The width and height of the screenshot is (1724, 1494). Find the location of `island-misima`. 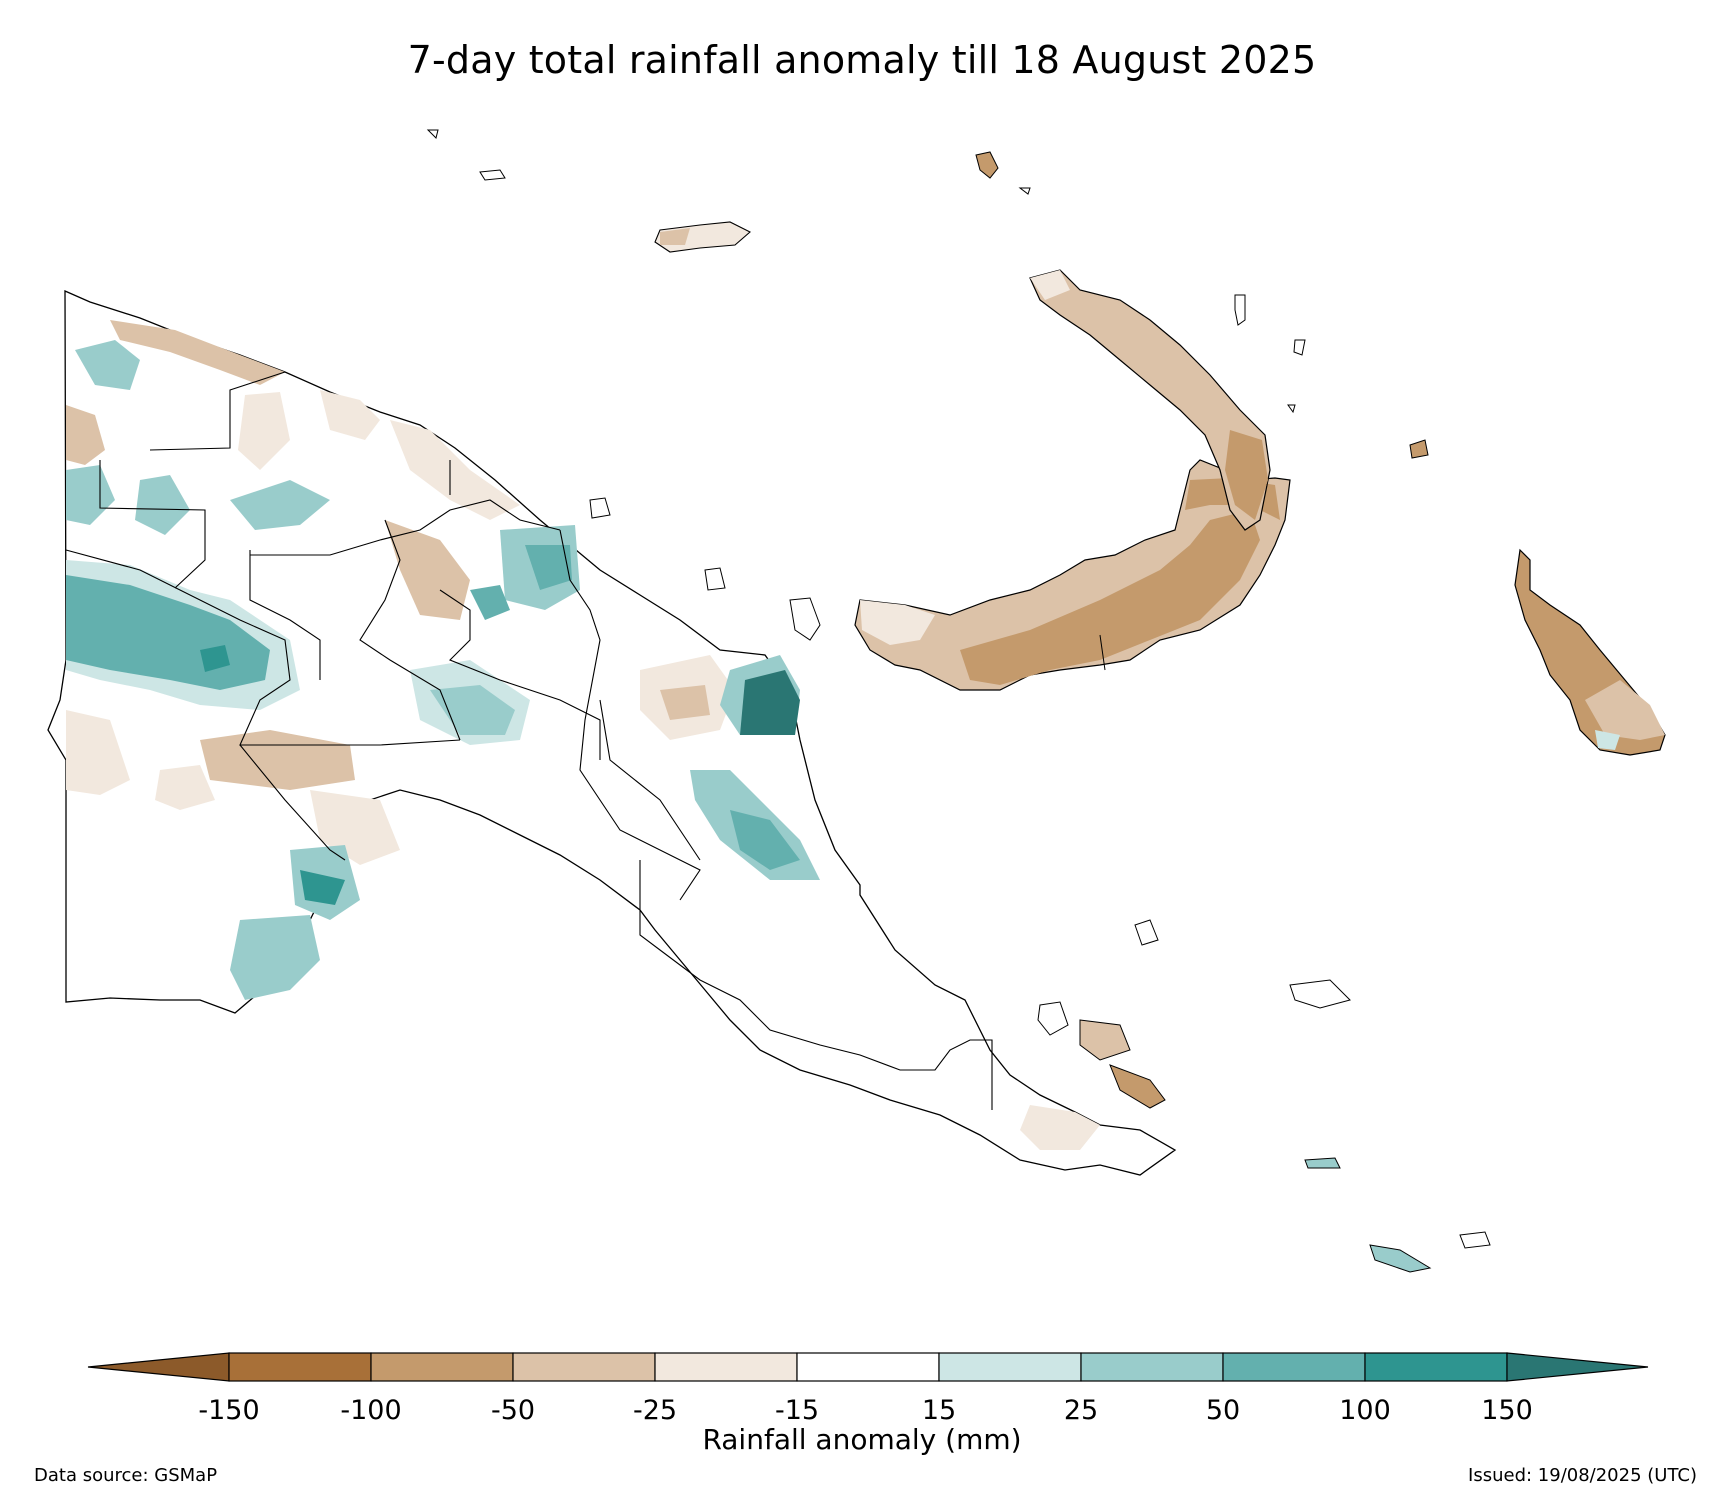

island-misima is located at coordinates (1322, 1163).